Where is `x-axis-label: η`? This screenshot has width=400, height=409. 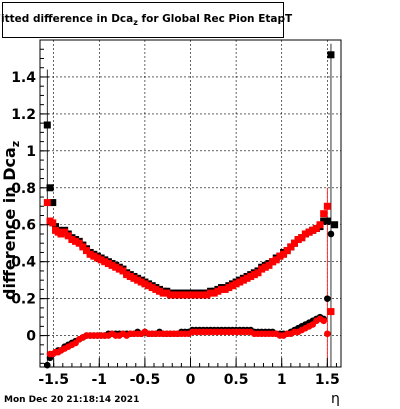
x-axis-label: η is located at coordinates (335, 399).